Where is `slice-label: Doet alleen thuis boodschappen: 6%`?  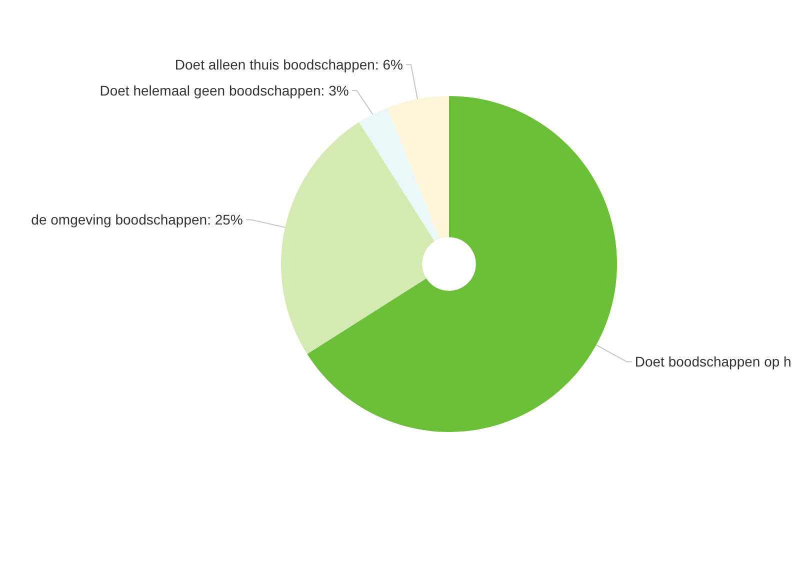
slice-label: Doet alleen thuis boodschappen: 6% is located at coordinates (288, 64).